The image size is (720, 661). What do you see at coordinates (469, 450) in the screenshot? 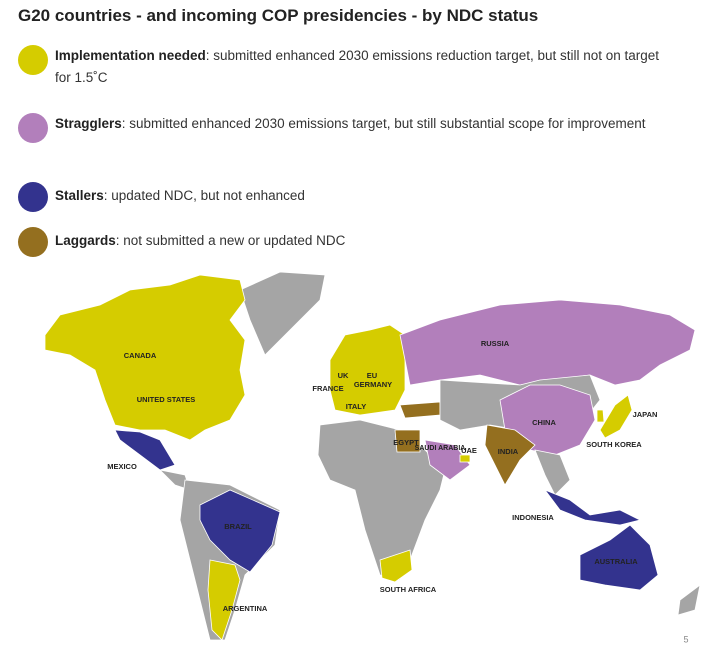
I see `country-label: UAE` at bounding box center [469, 450].